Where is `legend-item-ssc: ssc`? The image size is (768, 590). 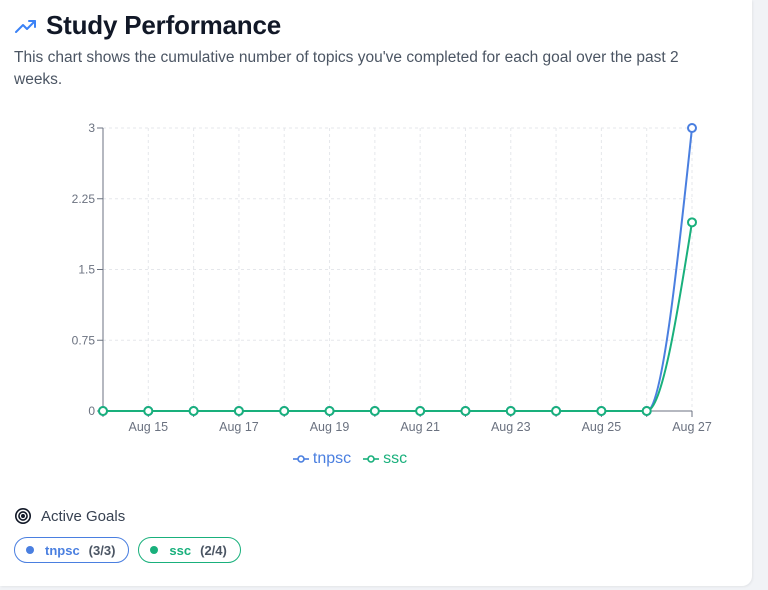
legend-item-ssc: ssc is located at coordinates (385, 459).